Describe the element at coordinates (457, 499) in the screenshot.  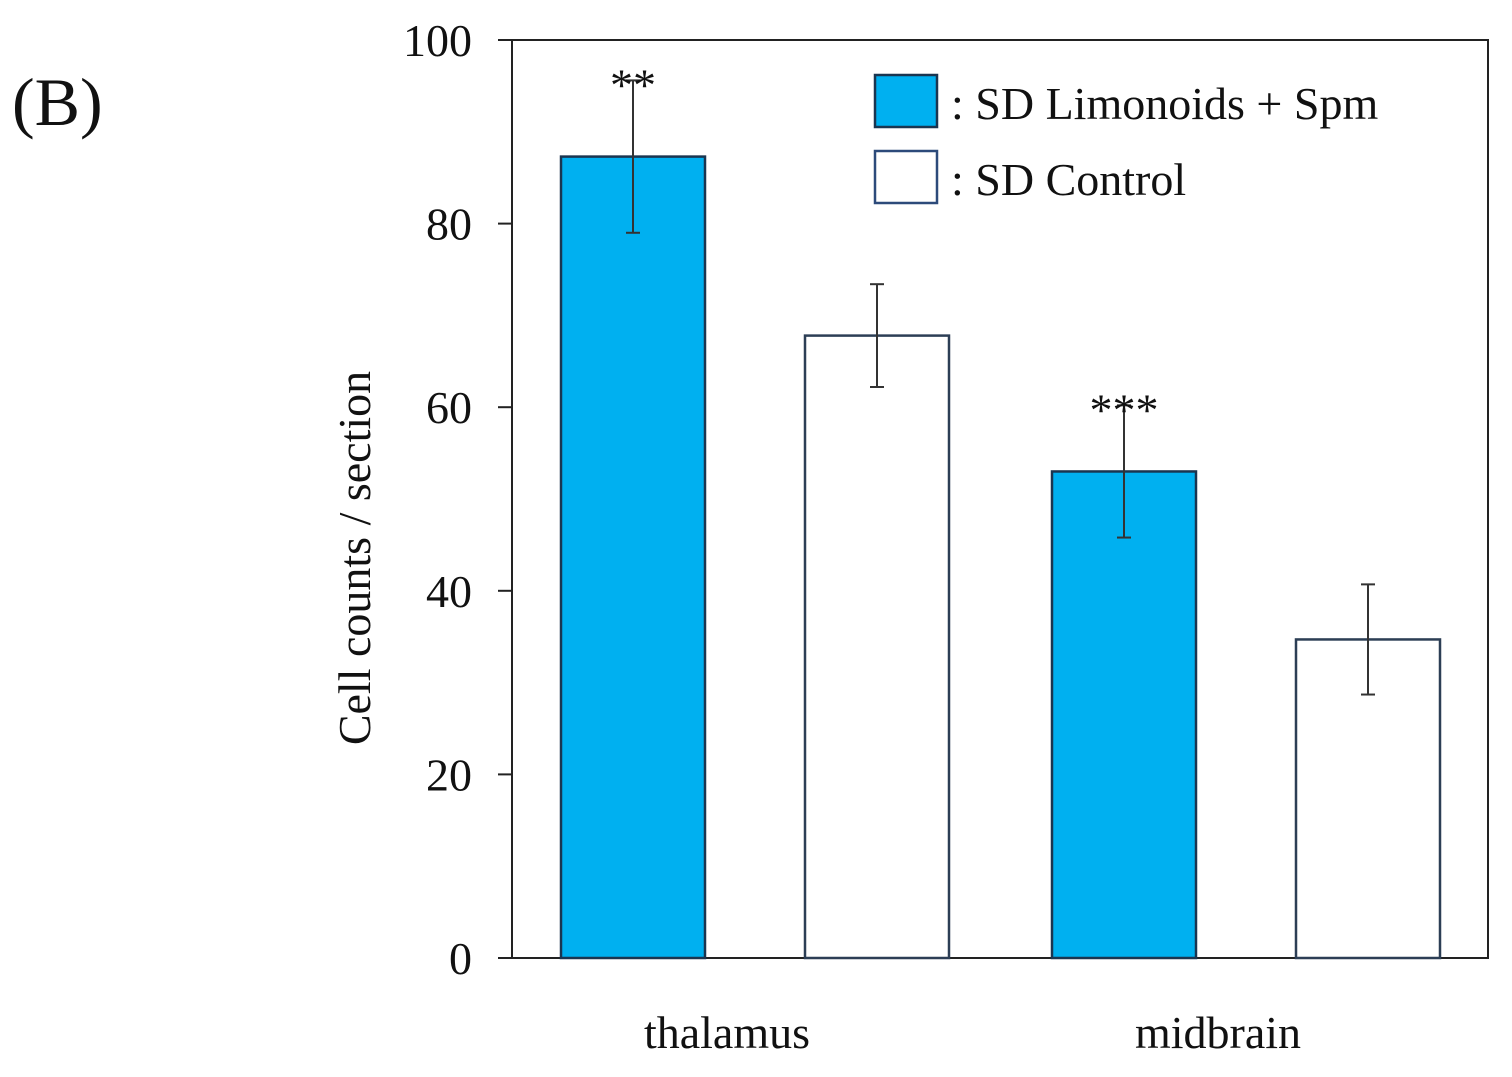
I see `y-ticks-layer: 0 20 40 60 80 100` at that location.